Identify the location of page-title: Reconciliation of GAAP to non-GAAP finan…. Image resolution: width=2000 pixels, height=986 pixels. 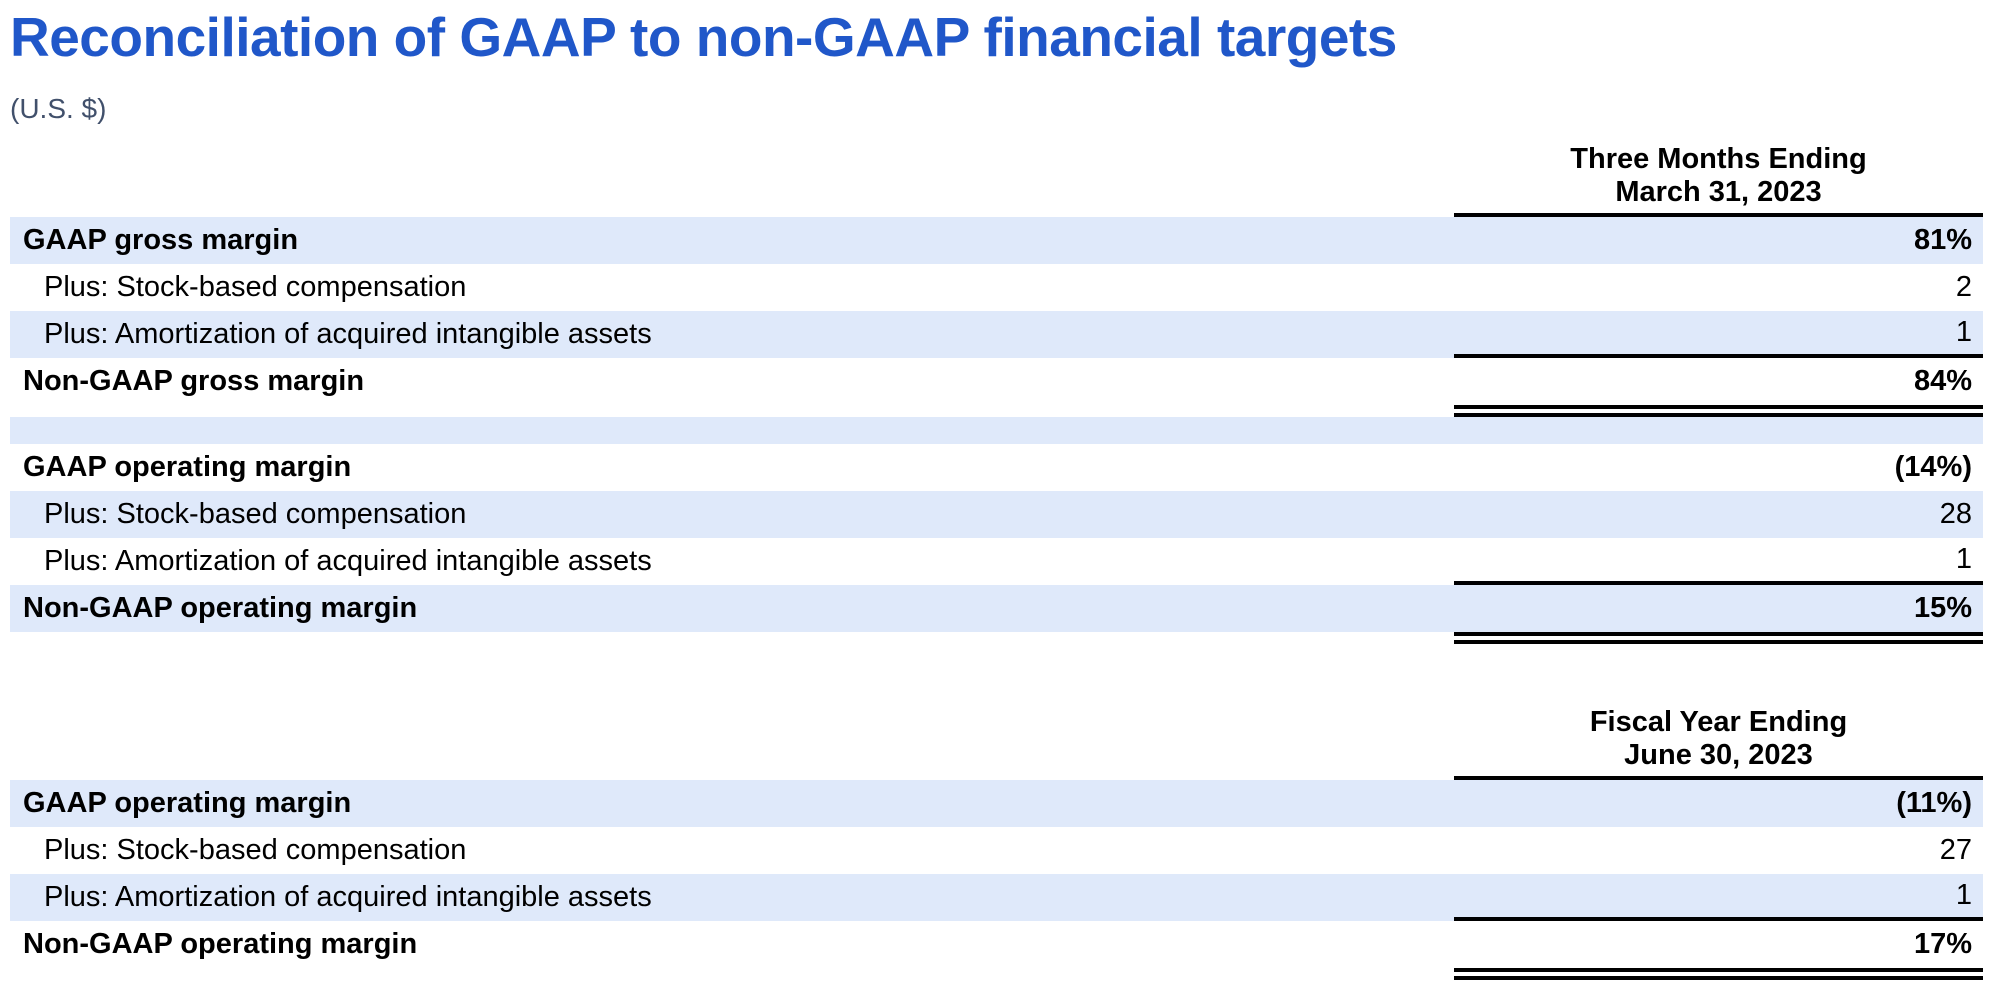
(703, 37).